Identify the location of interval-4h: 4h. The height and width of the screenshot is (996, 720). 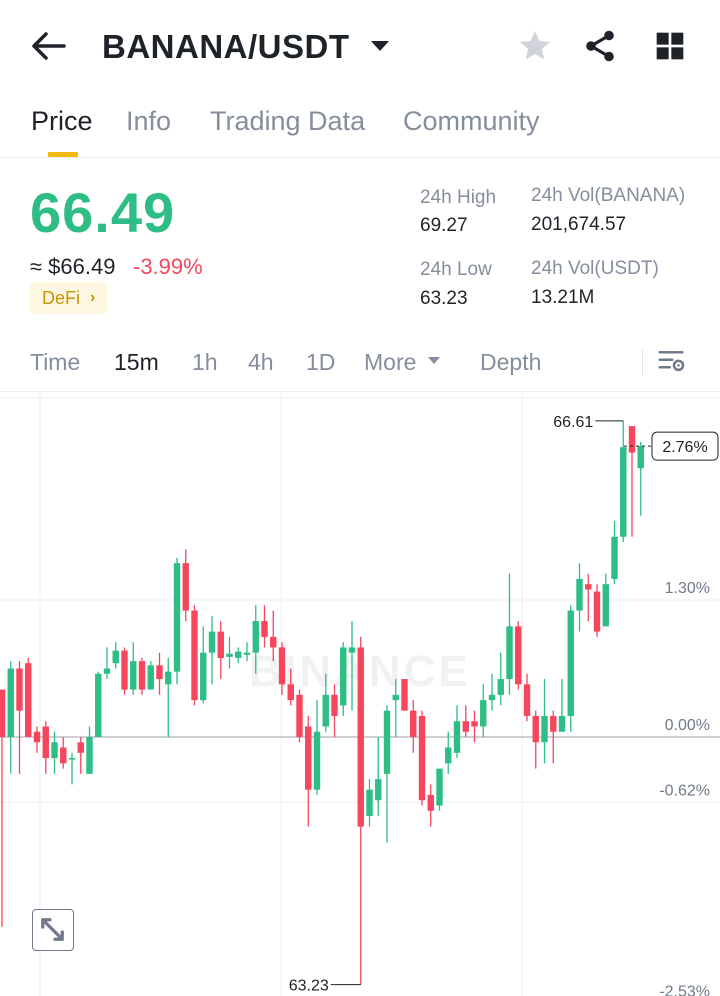
(261, 362).